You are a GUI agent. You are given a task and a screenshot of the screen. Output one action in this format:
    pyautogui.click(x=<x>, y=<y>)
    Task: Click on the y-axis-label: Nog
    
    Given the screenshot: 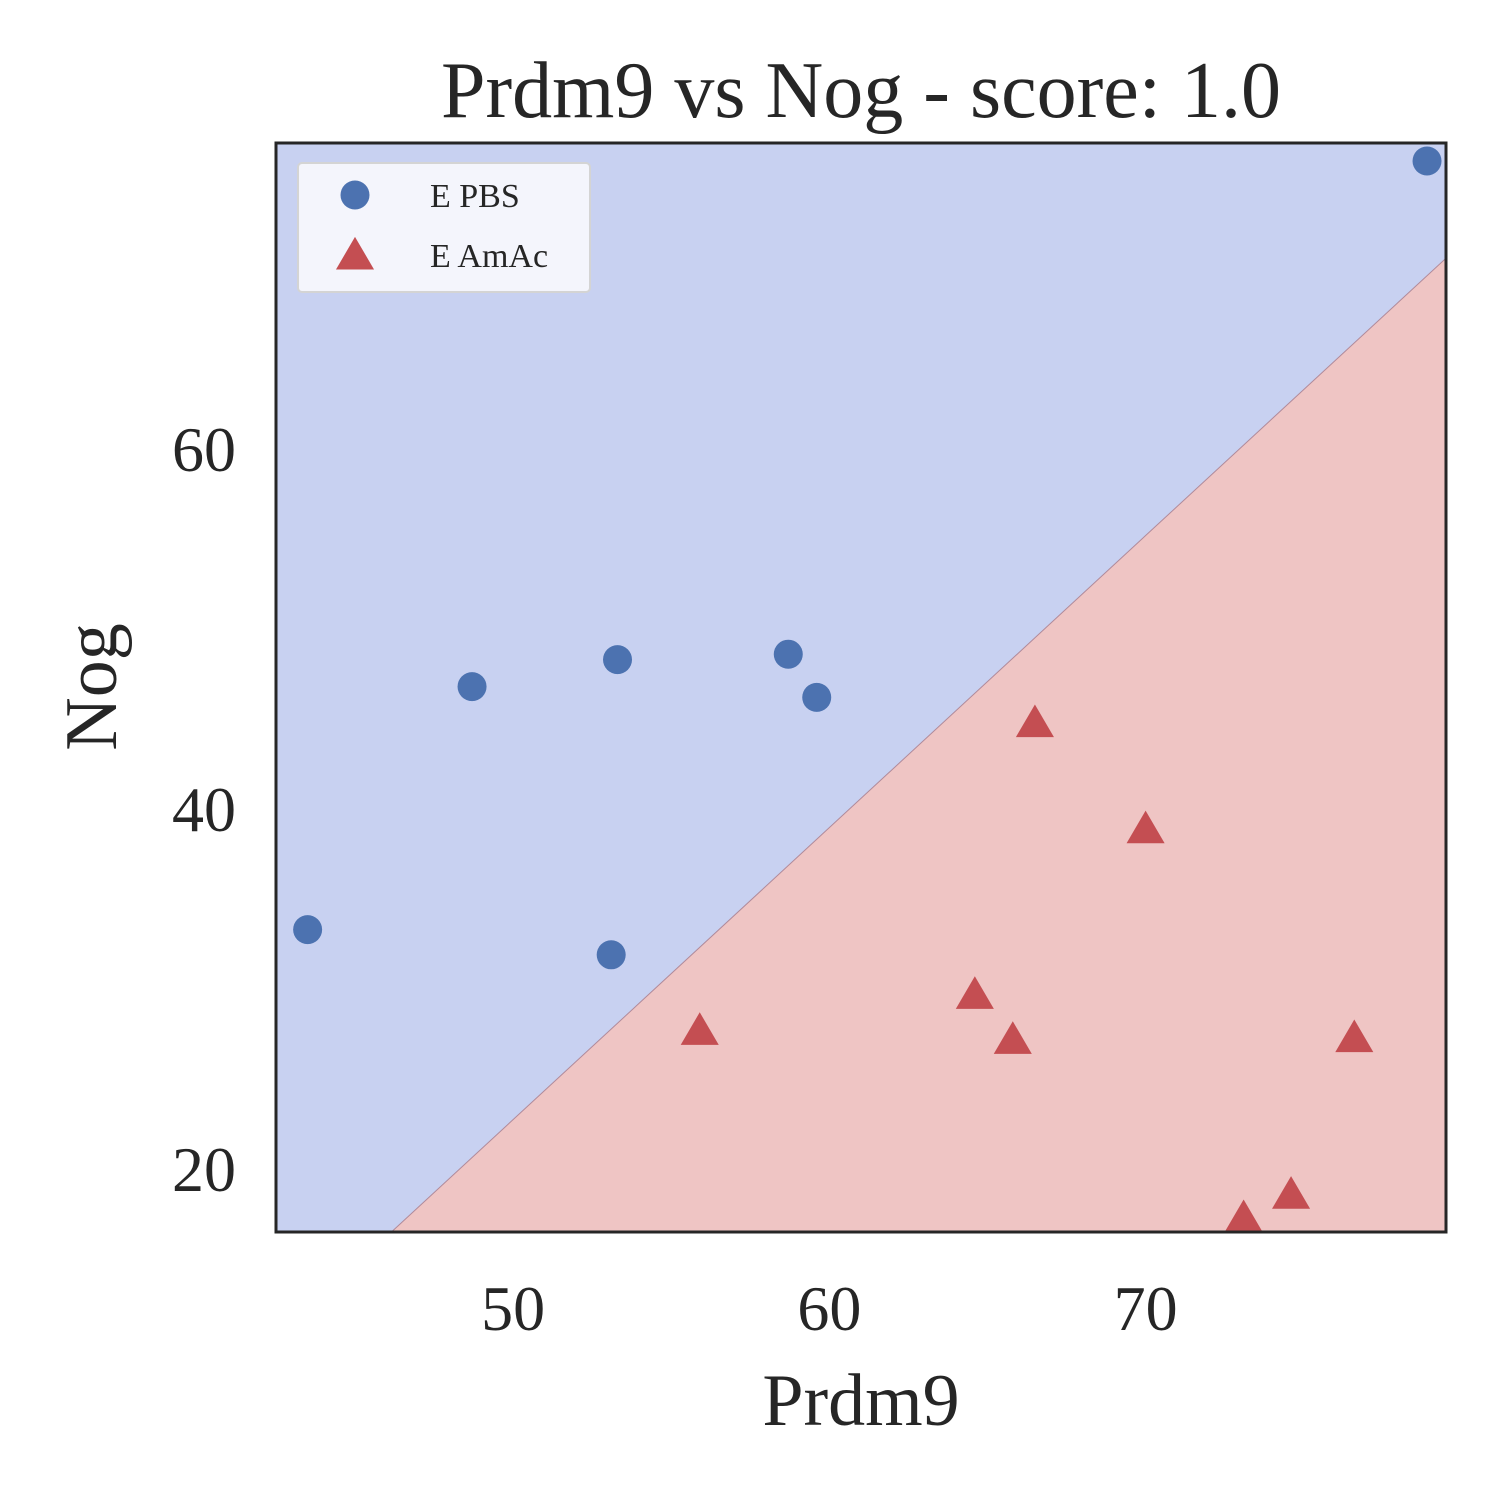 What is the action you would take?
    pyautogui.click(x=92, y=686)
    